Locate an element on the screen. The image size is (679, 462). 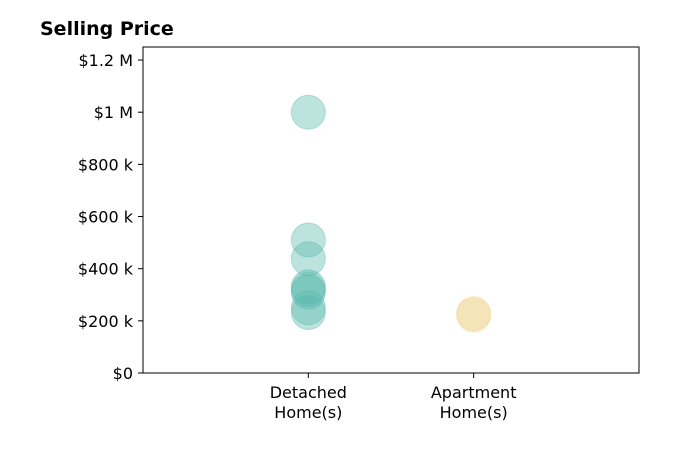
y-tick-label: $600 k is located at coordinates (106, 217).